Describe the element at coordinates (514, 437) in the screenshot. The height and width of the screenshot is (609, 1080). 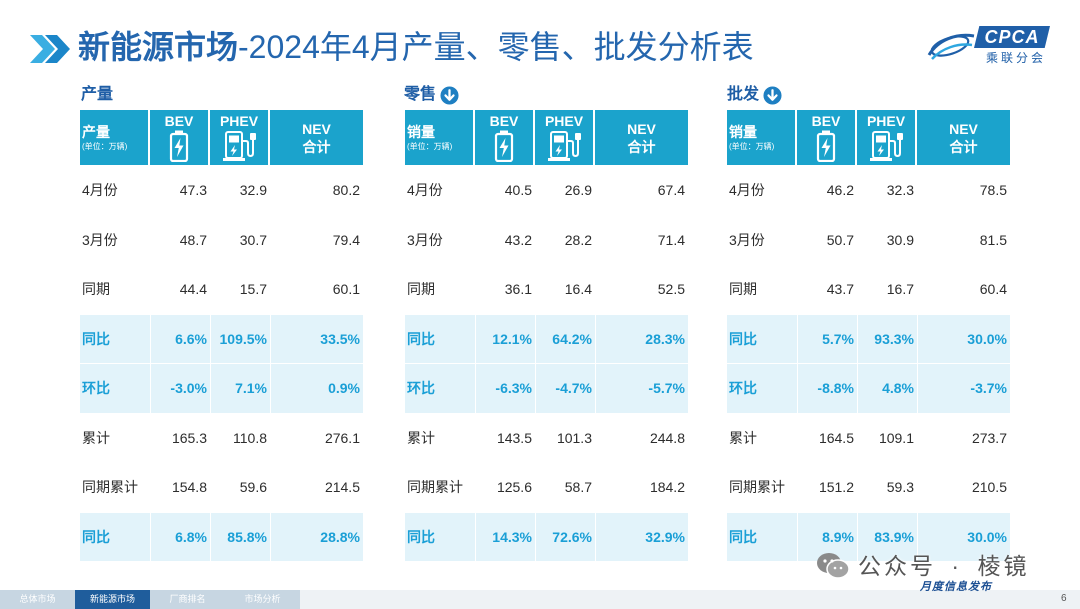
I see `bev-value: 143.5` at that location.